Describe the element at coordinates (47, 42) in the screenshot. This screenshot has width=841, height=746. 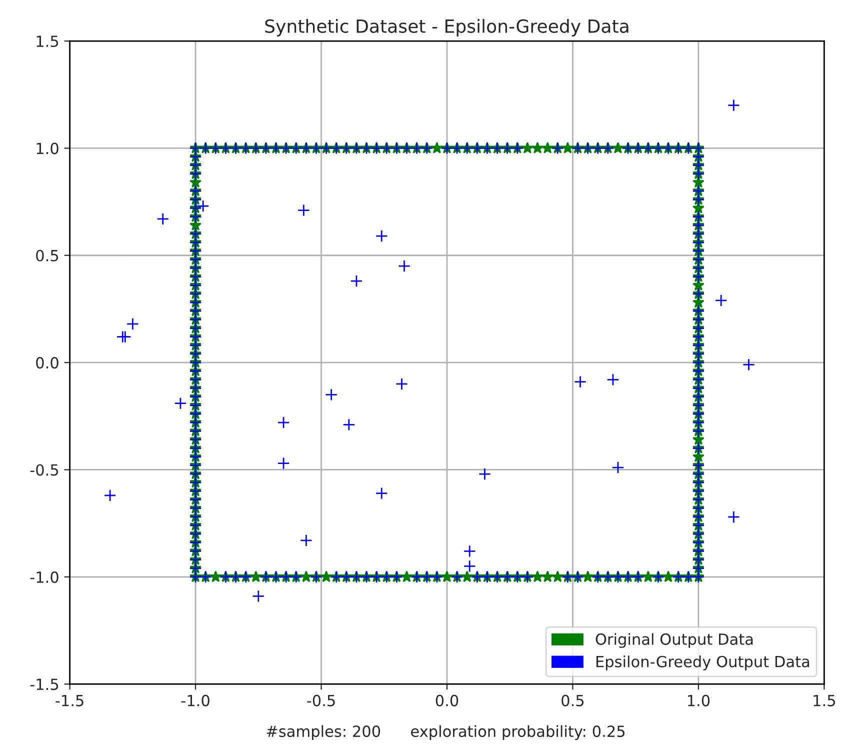
I see `y-tick-label: 1.5` at that location.